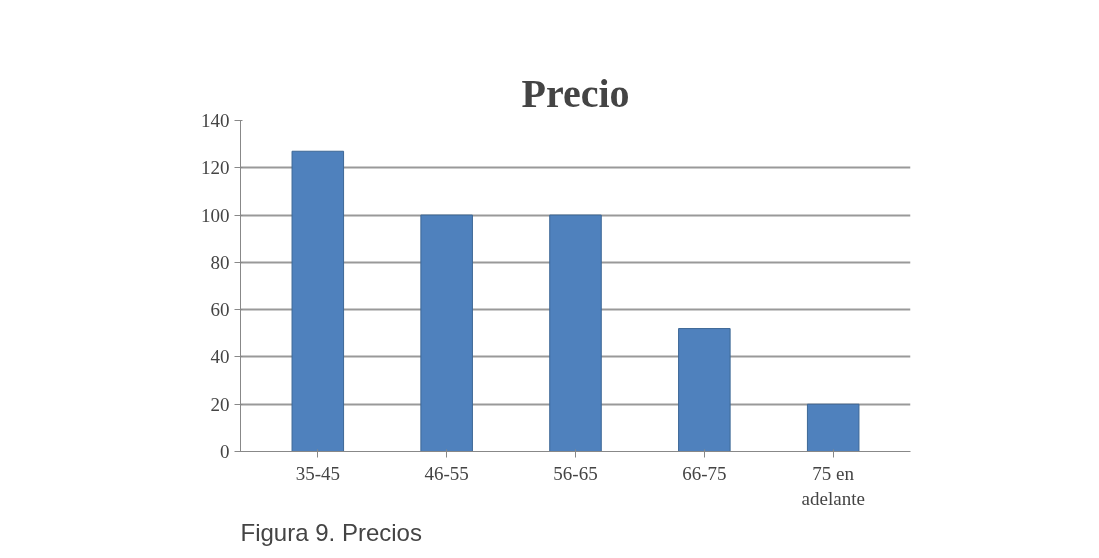 The image size is (1099, 558). Describe the element at coordinates (215, 168) in the screenshot. I see `y-tick-label: 120` at that location.